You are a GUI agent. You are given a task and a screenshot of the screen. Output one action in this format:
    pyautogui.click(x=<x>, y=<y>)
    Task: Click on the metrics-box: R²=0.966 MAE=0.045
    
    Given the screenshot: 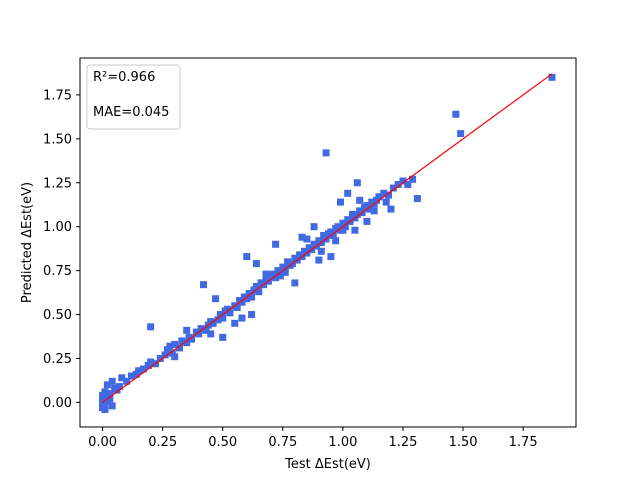 What is the action you would take?
    pyautogui.click(x=133, y=97)
    